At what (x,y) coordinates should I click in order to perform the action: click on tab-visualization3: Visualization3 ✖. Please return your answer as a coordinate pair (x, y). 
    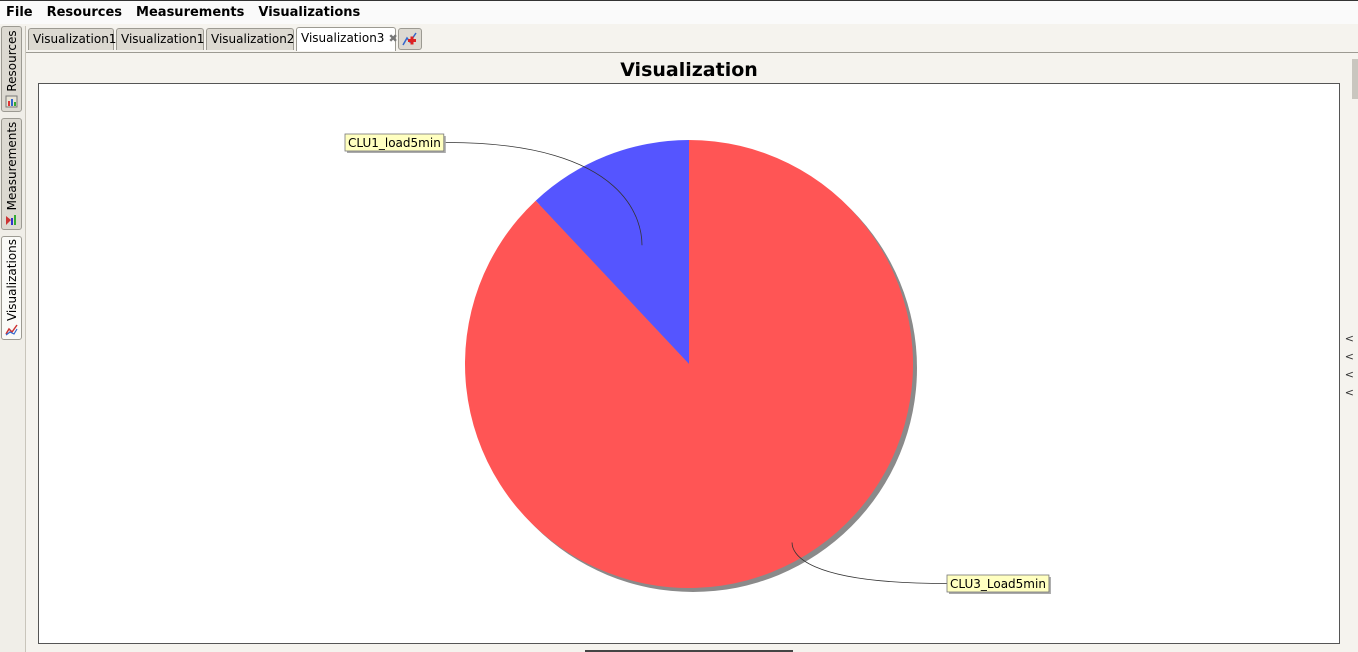
    Looking at the image, I should click on (347, 39).